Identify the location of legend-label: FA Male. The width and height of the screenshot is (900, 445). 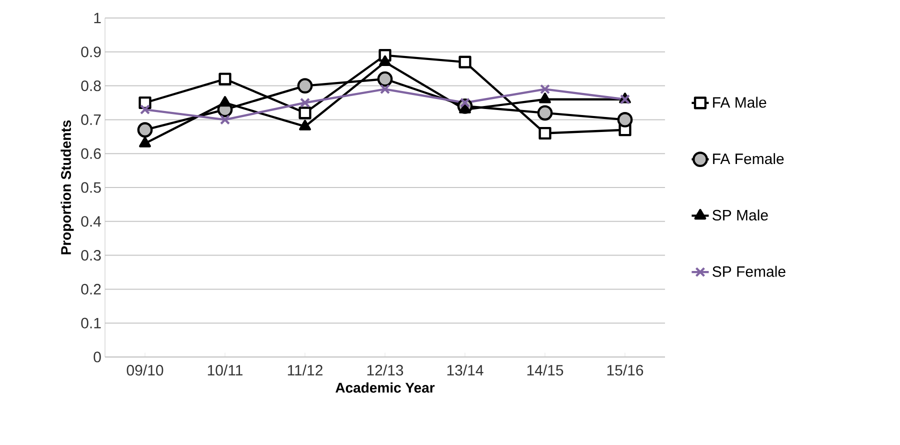
(739, 102).